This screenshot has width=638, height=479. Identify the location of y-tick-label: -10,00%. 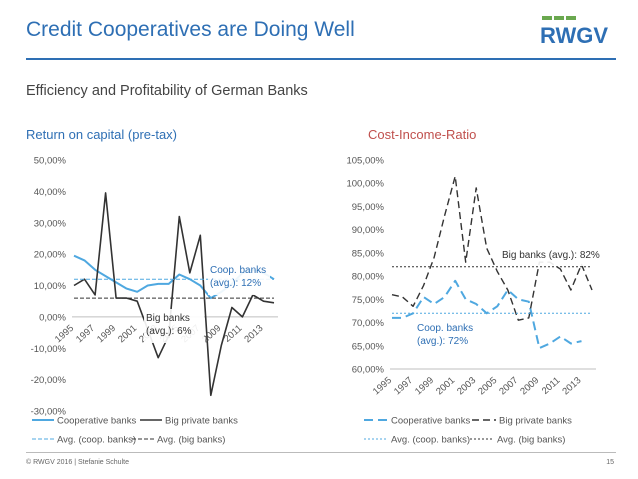
(49, 349).